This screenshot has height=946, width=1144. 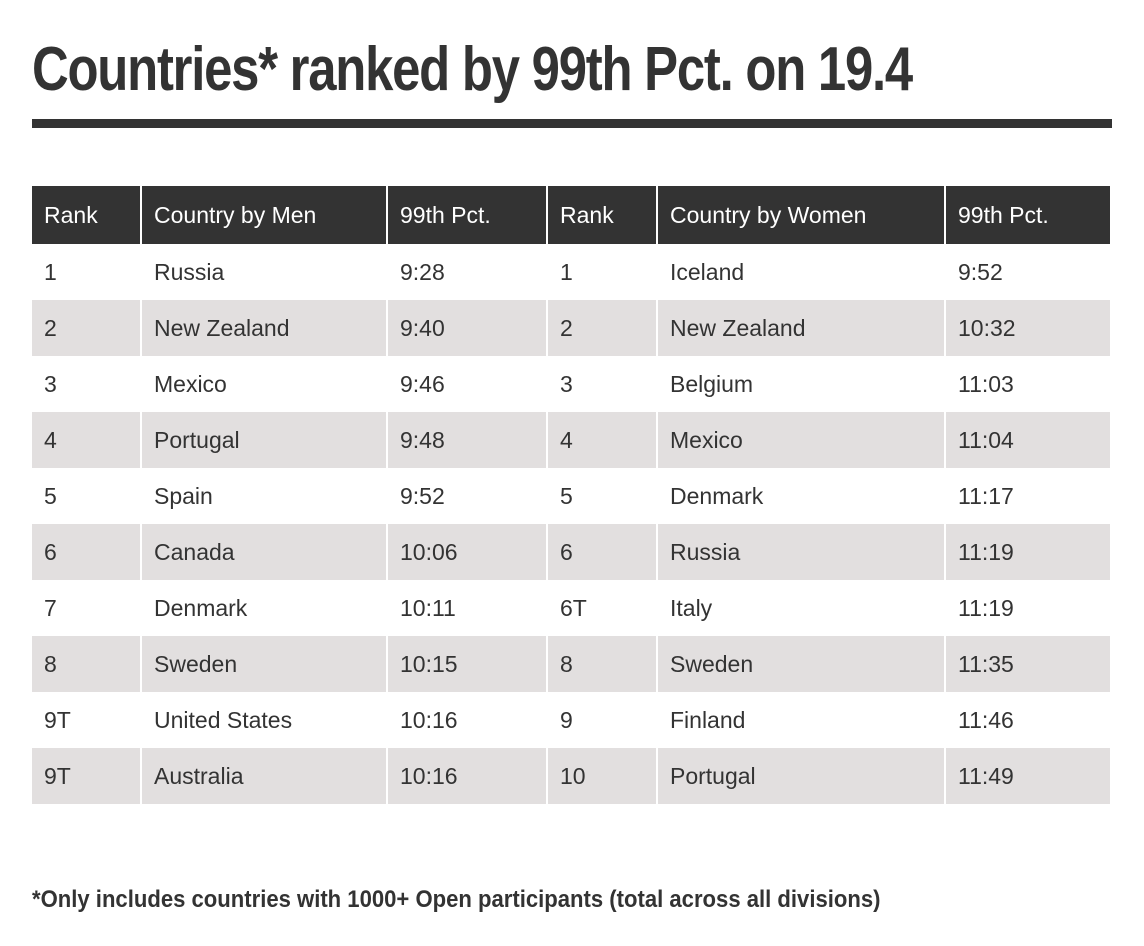 I want to click on cell-country-men: New Zealand, so click(x=264, y=328).